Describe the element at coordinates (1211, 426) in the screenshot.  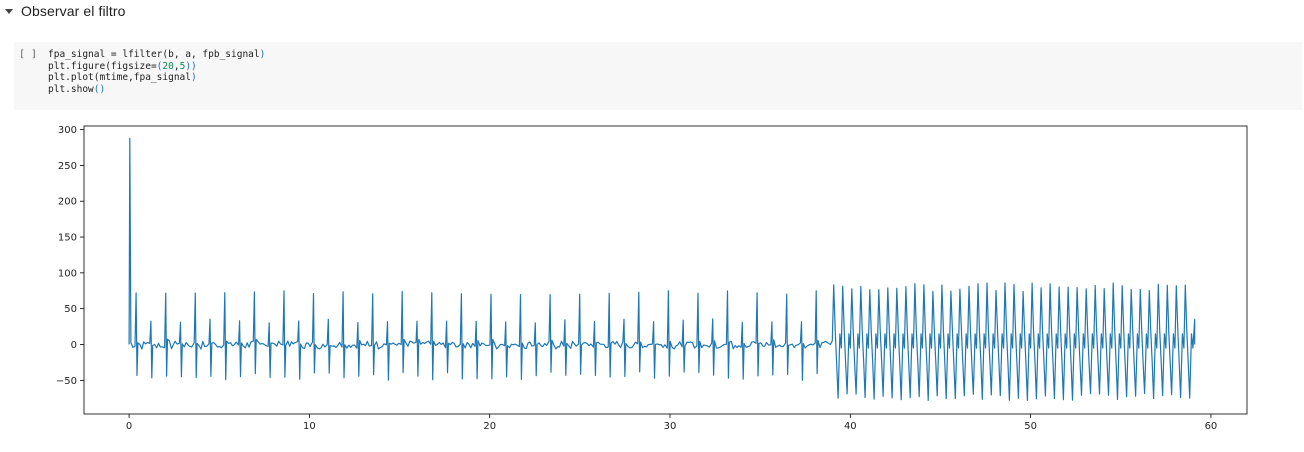
I see `x-tick-label: 60` at that location.